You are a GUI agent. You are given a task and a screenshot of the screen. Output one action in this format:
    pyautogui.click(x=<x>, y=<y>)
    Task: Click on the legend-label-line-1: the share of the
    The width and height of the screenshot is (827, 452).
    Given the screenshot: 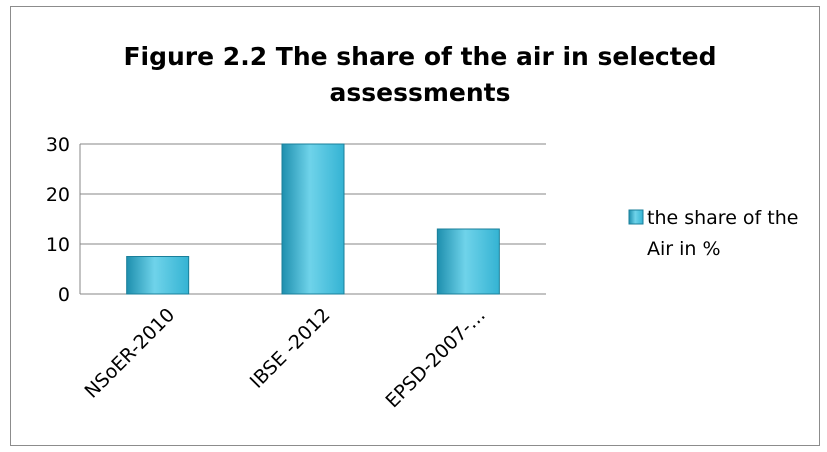 What is the action you would take?
    pyautogui.click(x=722, y=218)
    